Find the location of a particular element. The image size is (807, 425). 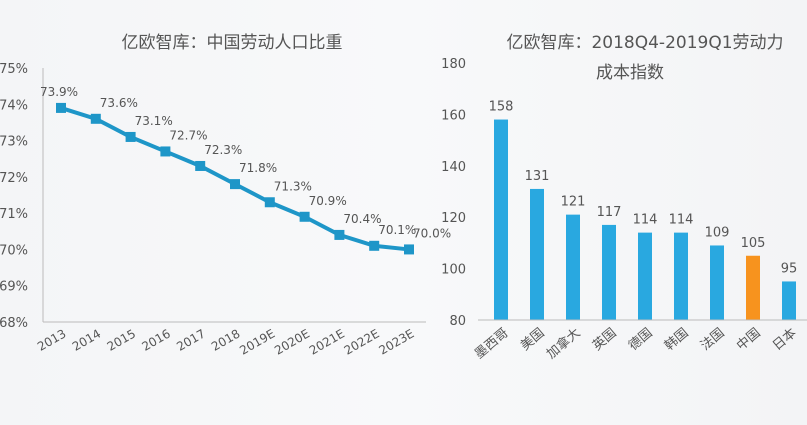

data-label: 70.4% is located at coordinates (362, 219).